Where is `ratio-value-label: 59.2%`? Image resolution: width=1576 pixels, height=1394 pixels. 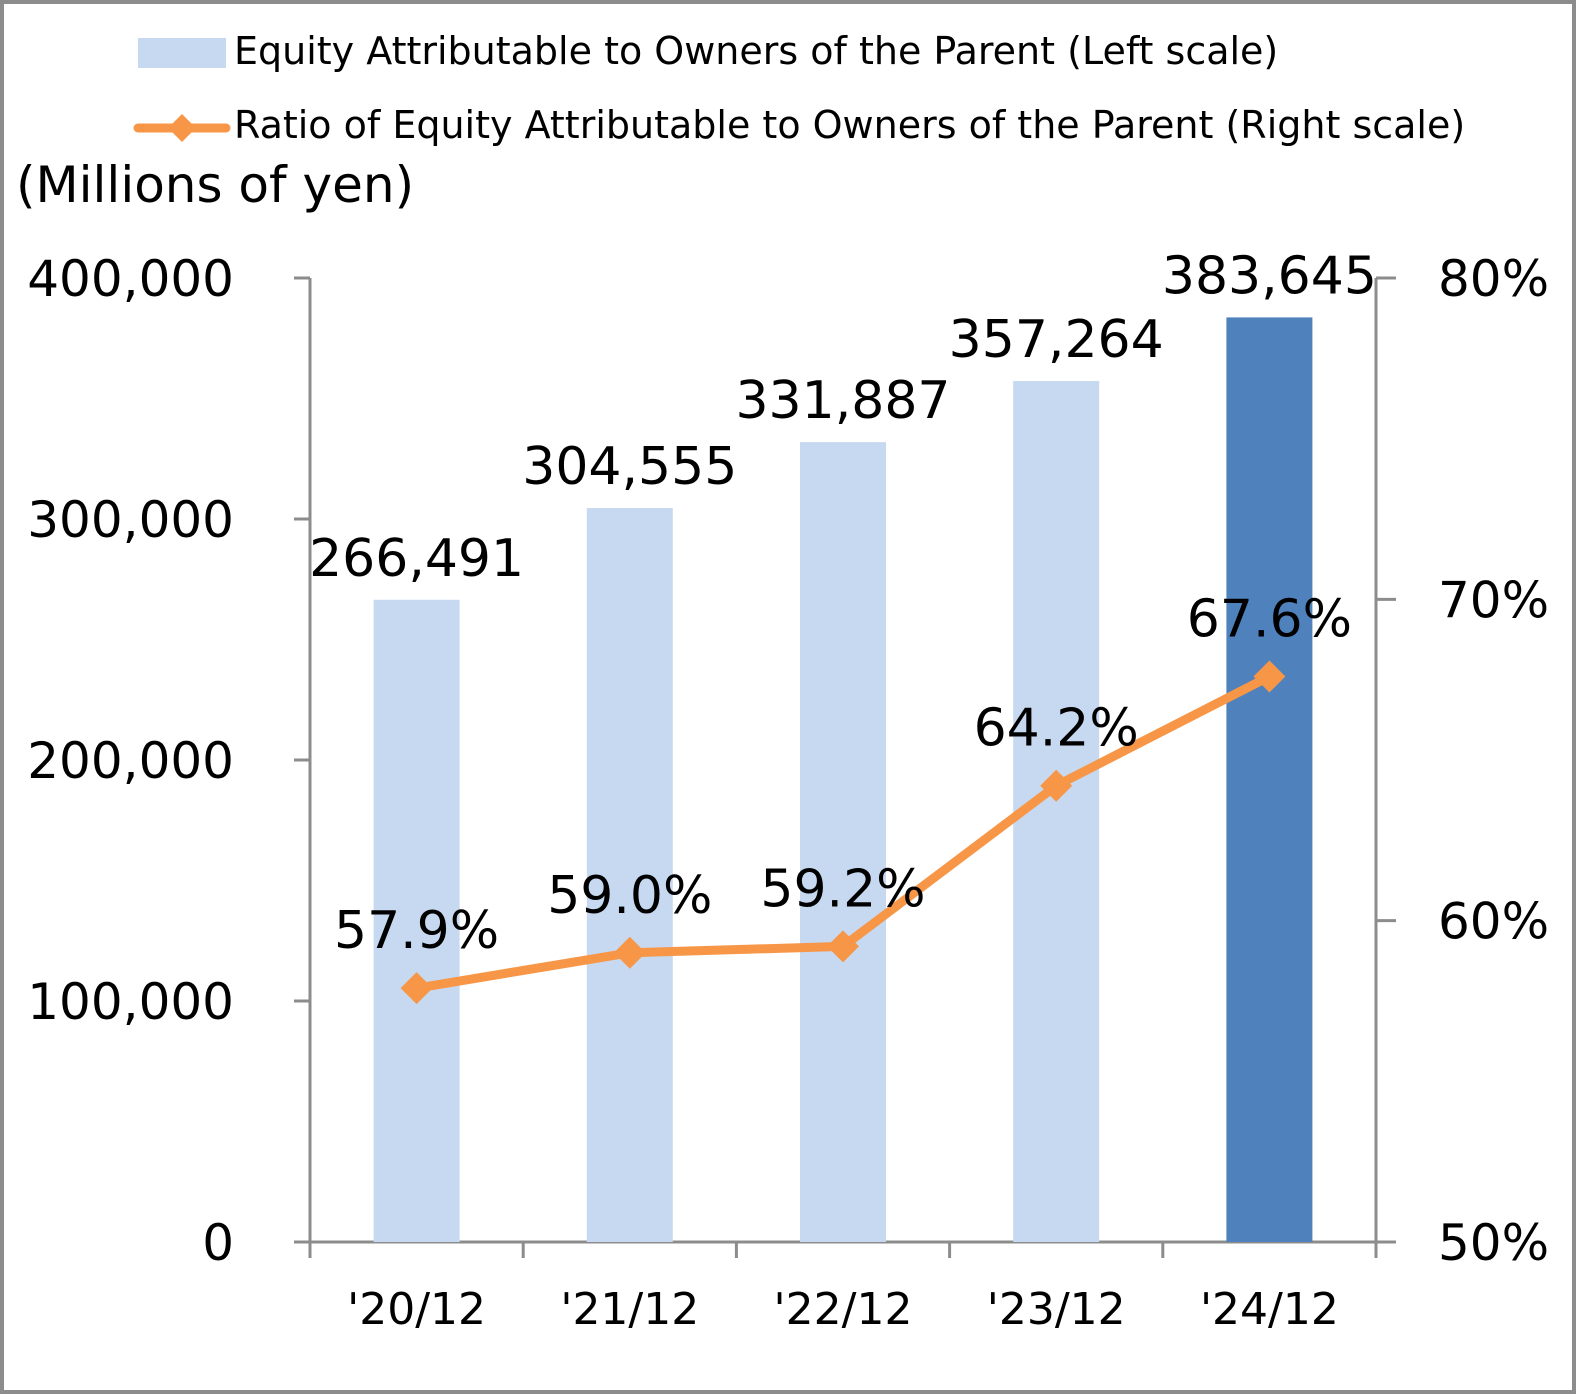 ratio-value-label: 59.2% is located at coordinates (842, 889).